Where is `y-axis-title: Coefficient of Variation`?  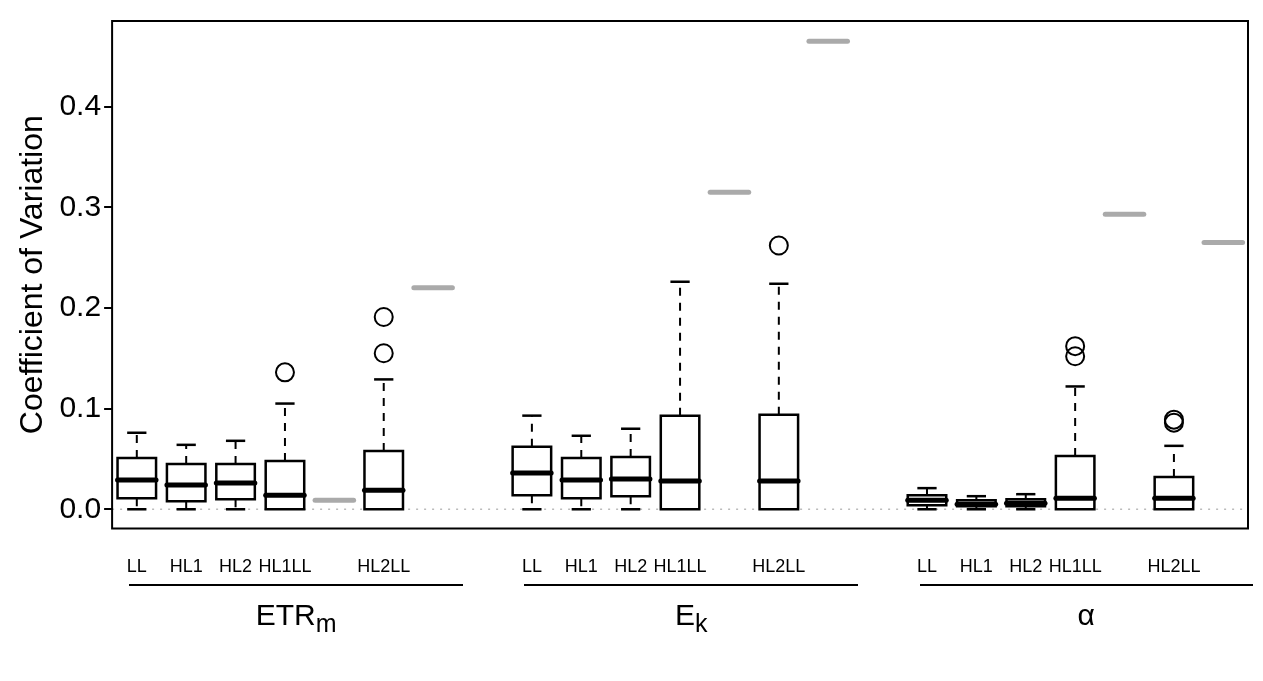
y-axis-title: Coefficient of Variation is located at coordinates (31, 275).